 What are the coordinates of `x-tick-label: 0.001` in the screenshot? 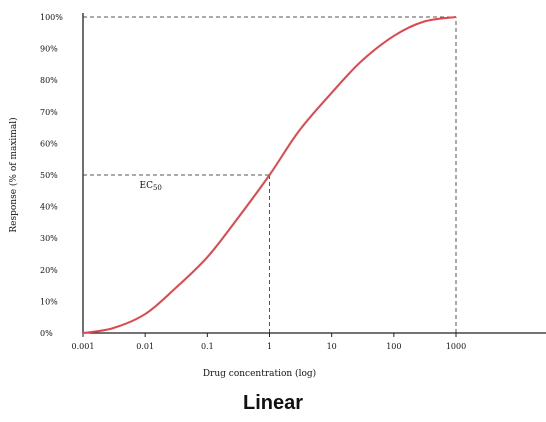 It's located at (83, 346).